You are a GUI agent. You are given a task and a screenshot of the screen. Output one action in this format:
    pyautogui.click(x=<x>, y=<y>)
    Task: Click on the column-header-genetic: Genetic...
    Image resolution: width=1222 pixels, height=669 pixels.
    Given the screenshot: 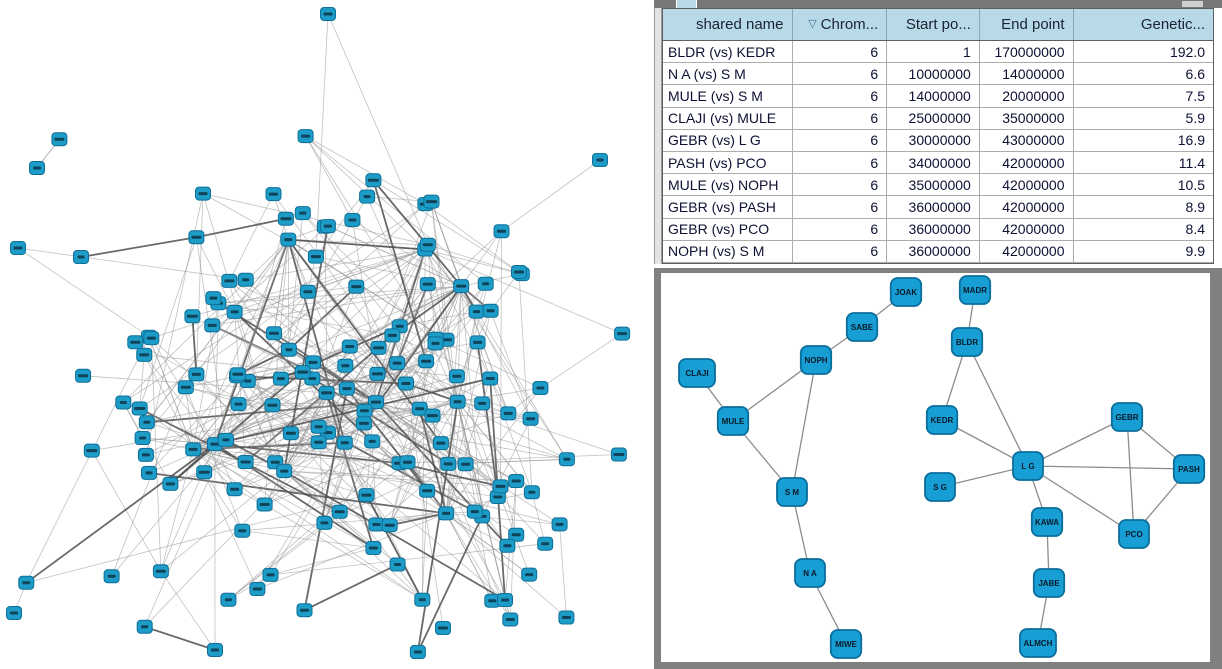 What is the action you would take?
    pyautogui.click(x=1143, y=24)
    